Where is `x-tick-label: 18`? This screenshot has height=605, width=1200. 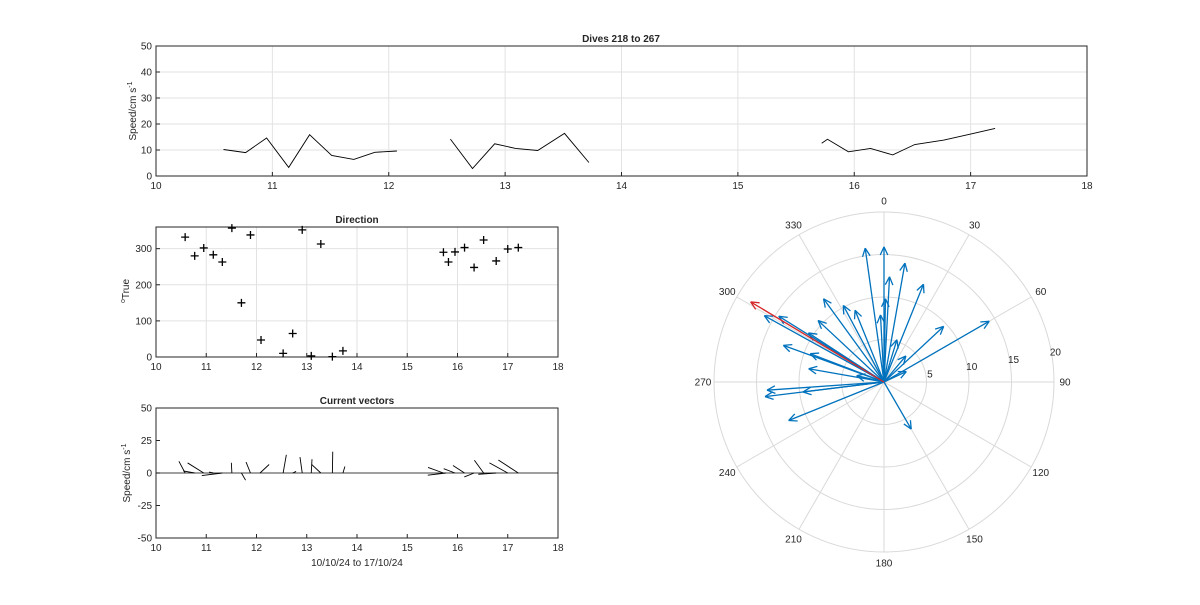
x-tick-label: 18 is located at coordinates (558, 548).